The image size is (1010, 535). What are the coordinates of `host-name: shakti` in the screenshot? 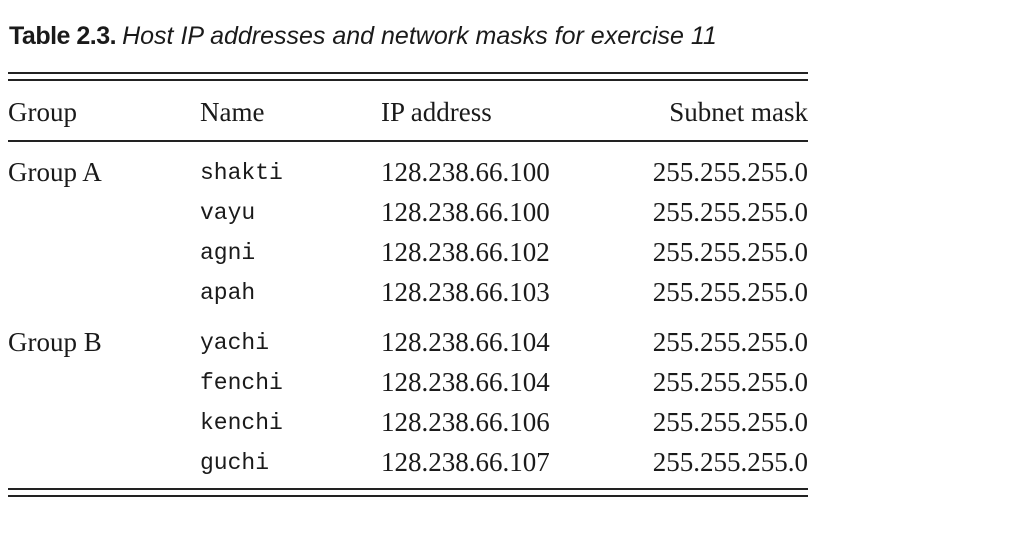 It's located at (241, 173).